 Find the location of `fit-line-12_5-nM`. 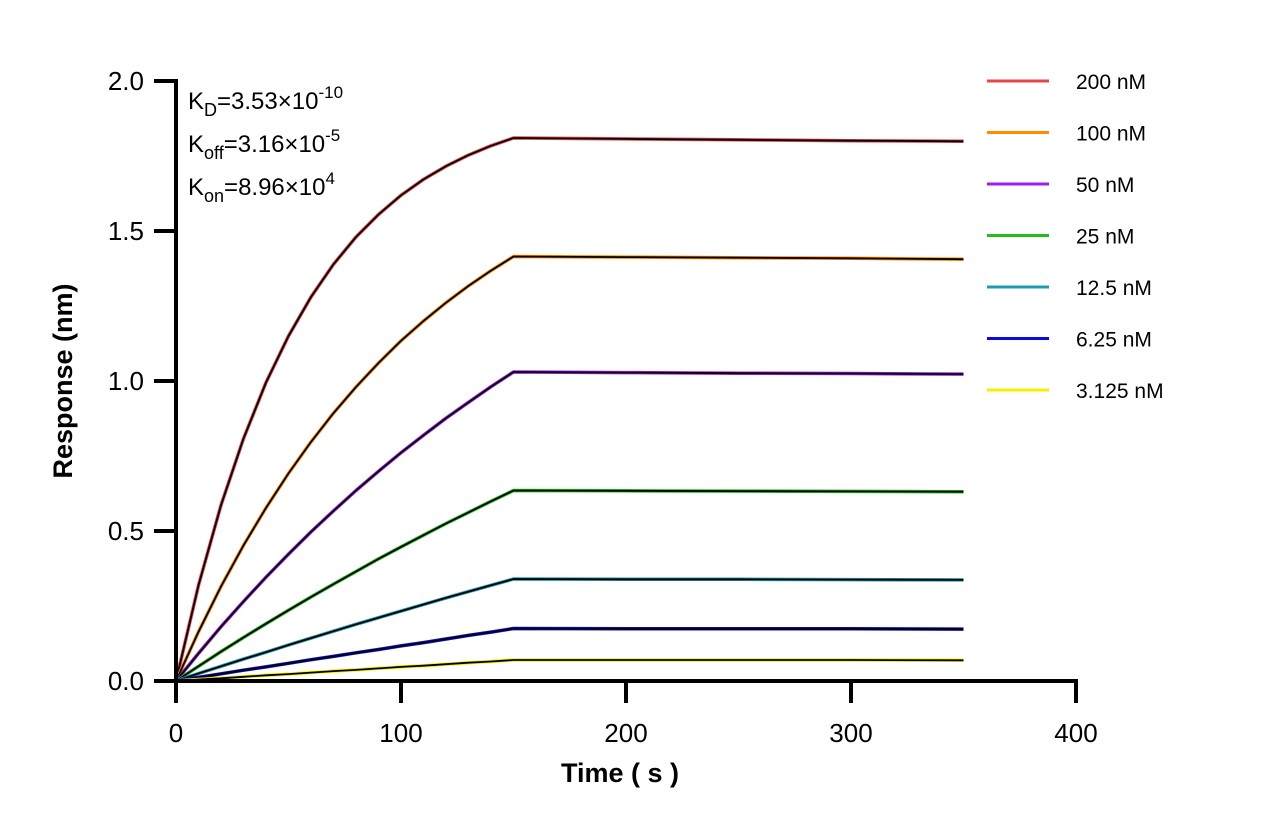

fit-line-12_5-nM is located at coordinates (569, 630).